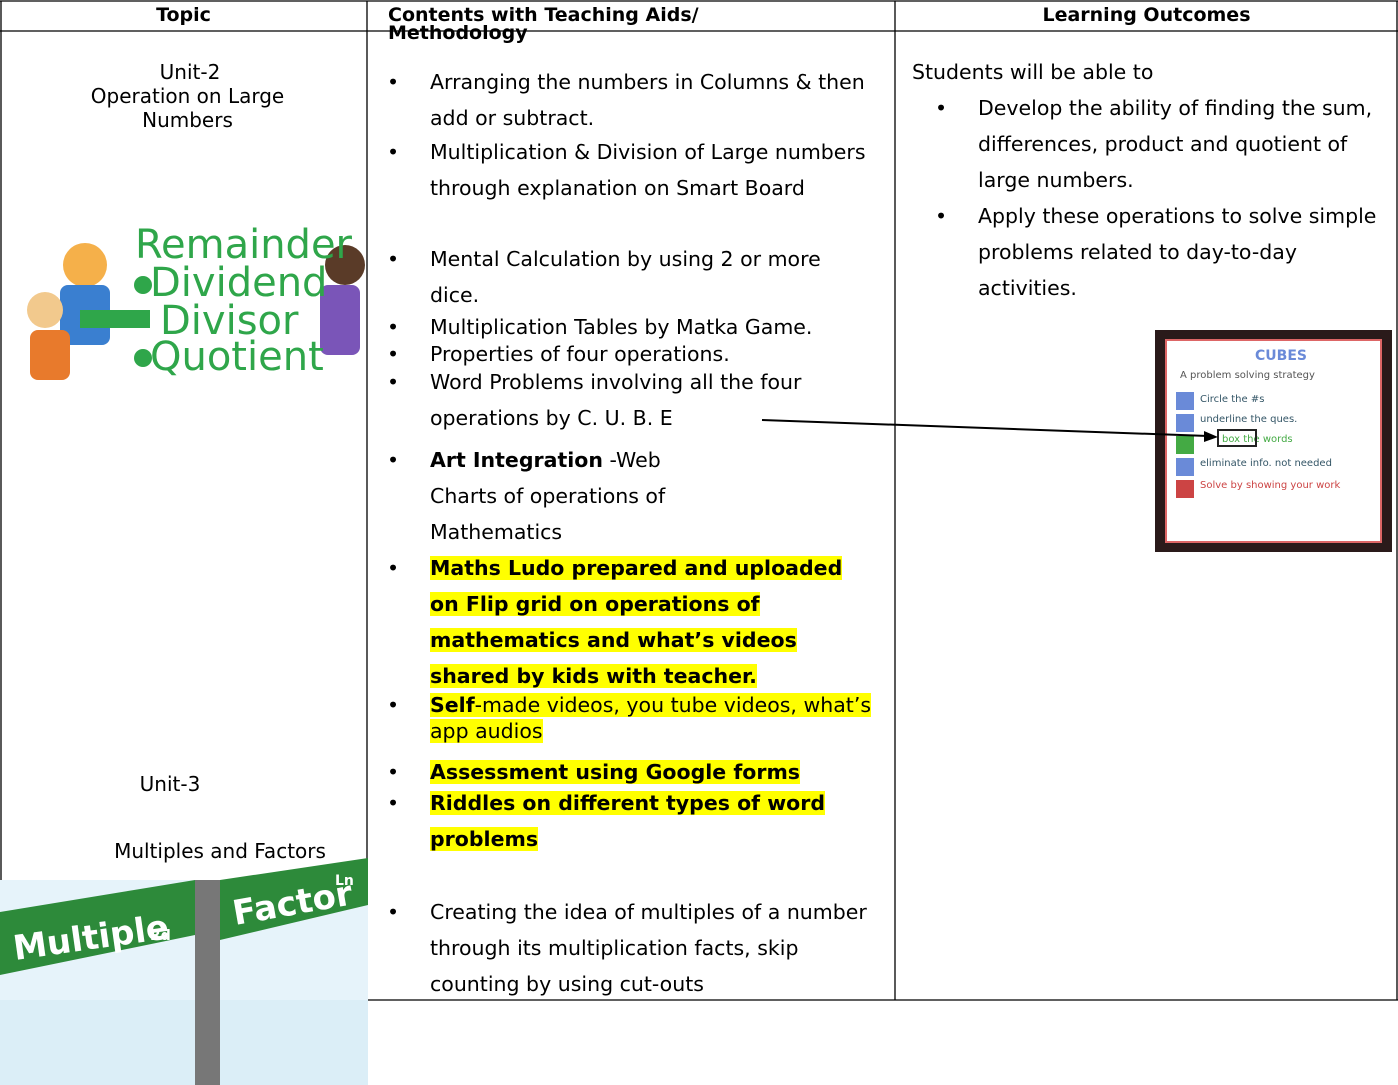  What do you see at coordinates (543, 24) in the screenshot?
I see `header-cell: Contents with Teaching Aids/ Methodology` at bounding box center [543, 24].